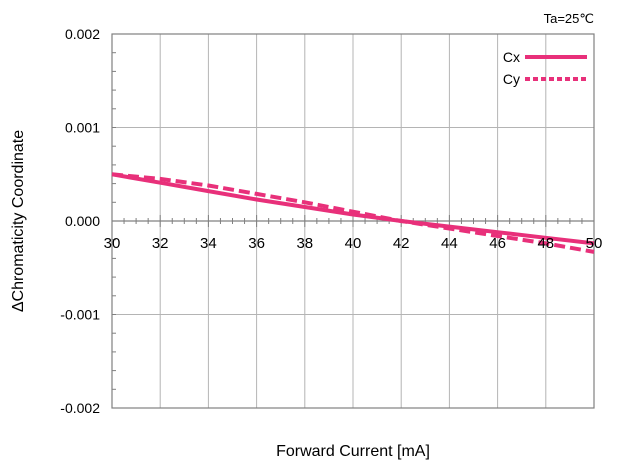  Describe the element at coordinates (449, 243) in the screenshot. I see `x-tick-label: 44` at that location.